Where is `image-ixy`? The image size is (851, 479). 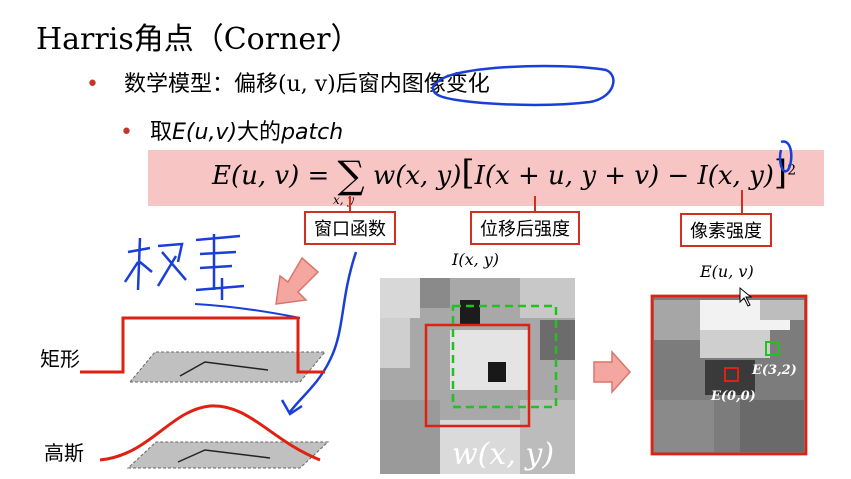 image-ixy is located at coordinates (477, 376).